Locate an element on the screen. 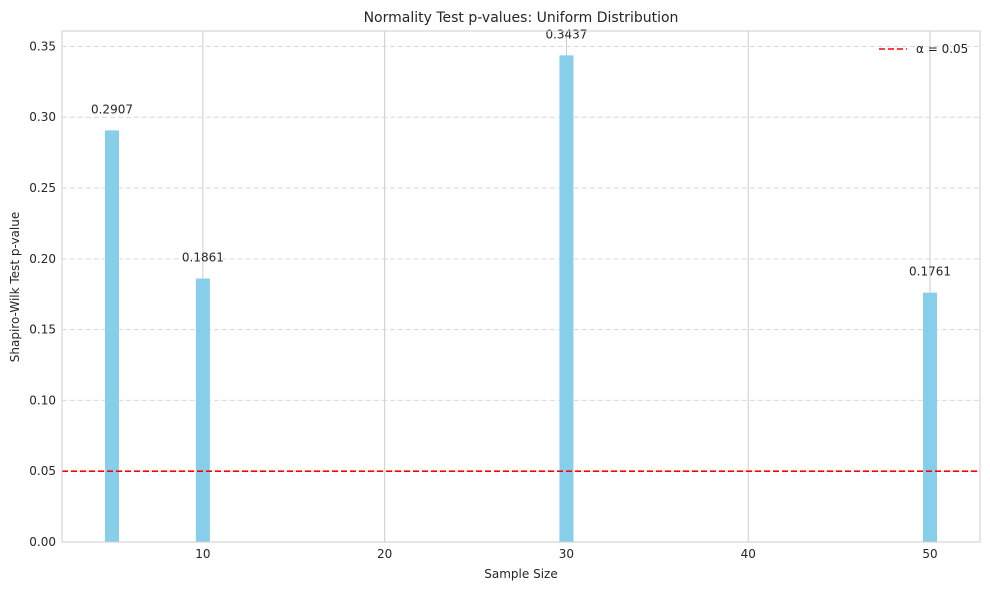 The height and width of the screenshot is (590, 990). x-tick-label: 40 is located at coordinates (748, 554).